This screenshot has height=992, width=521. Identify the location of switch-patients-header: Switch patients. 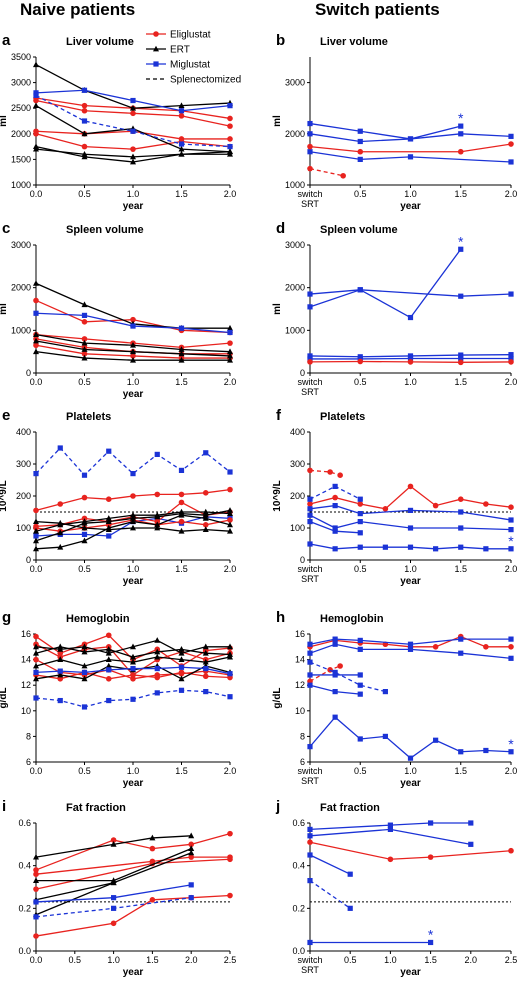
(377, 9).